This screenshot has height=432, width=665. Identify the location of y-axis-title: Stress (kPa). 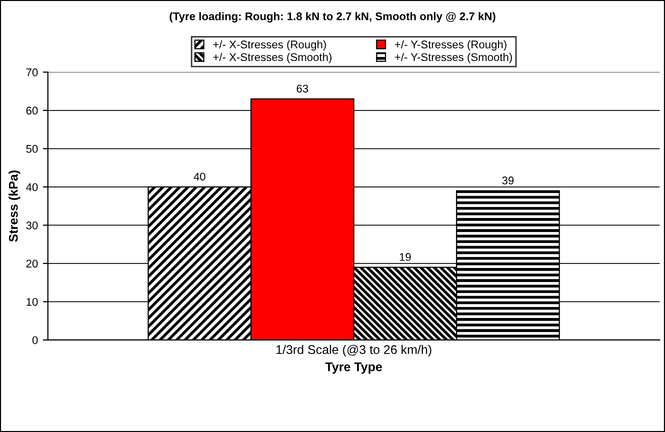
(14, 206).